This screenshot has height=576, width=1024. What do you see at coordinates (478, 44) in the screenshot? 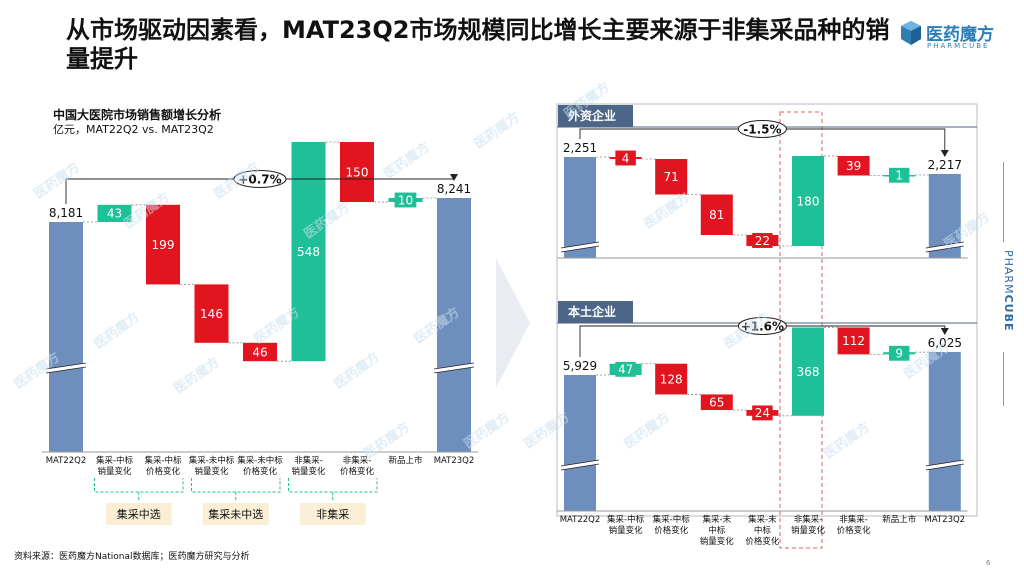
I see `page-title: 从市场驱动因素看，MAT23Q2市场规模同比增长主要来源于非集采品种的销量提升` at bounding box center [478, 44].